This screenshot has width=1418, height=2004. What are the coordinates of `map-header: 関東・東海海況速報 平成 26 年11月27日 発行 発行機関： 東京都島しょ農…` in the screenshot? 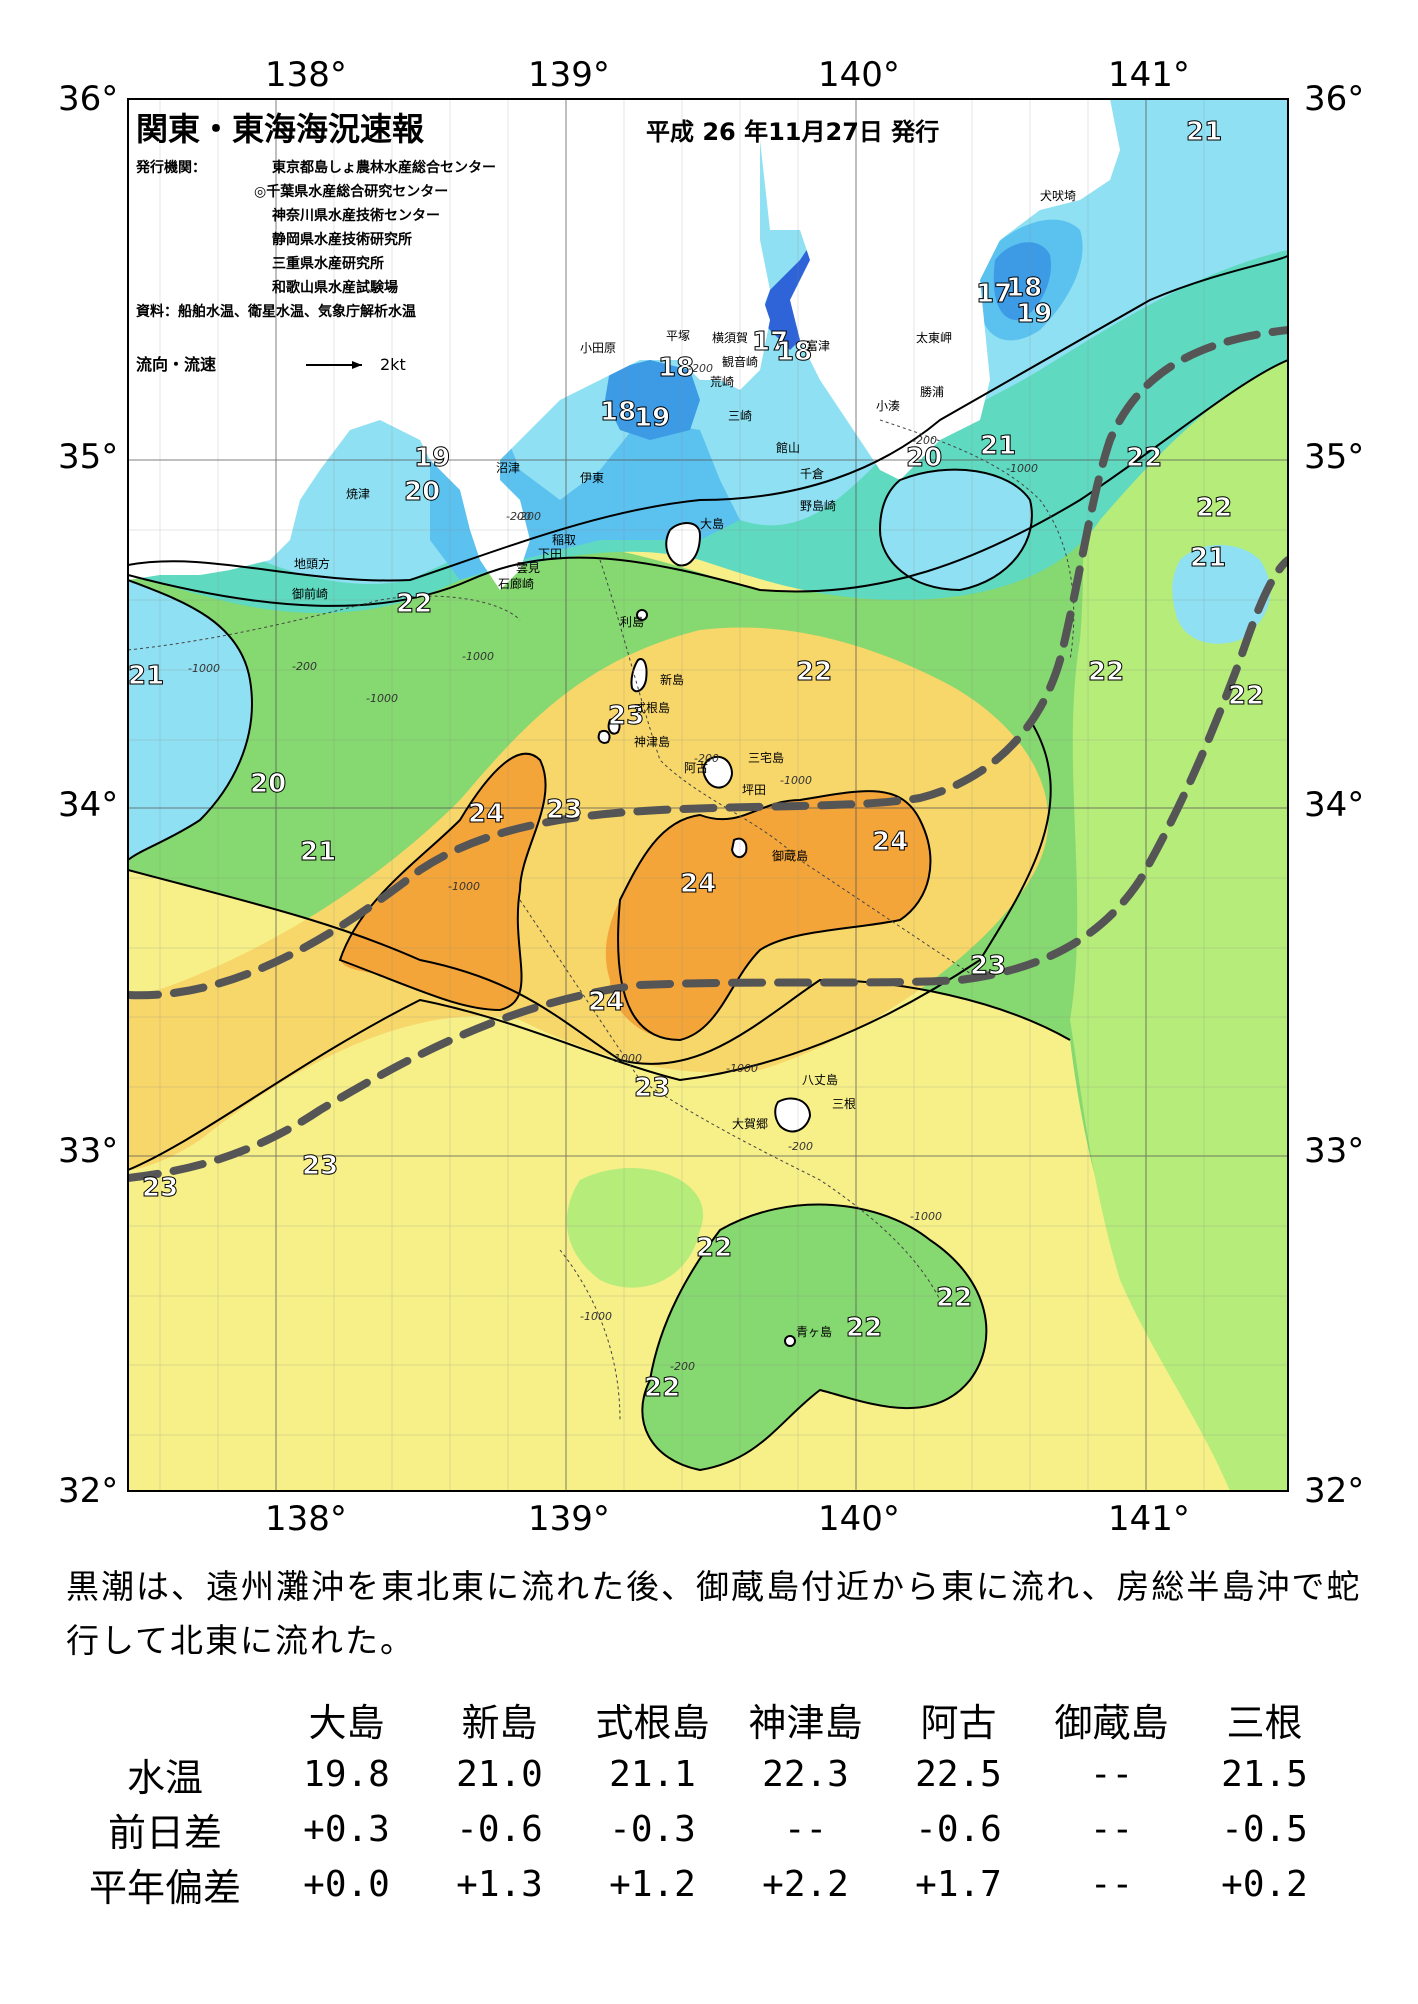 It's located at (537, 242).